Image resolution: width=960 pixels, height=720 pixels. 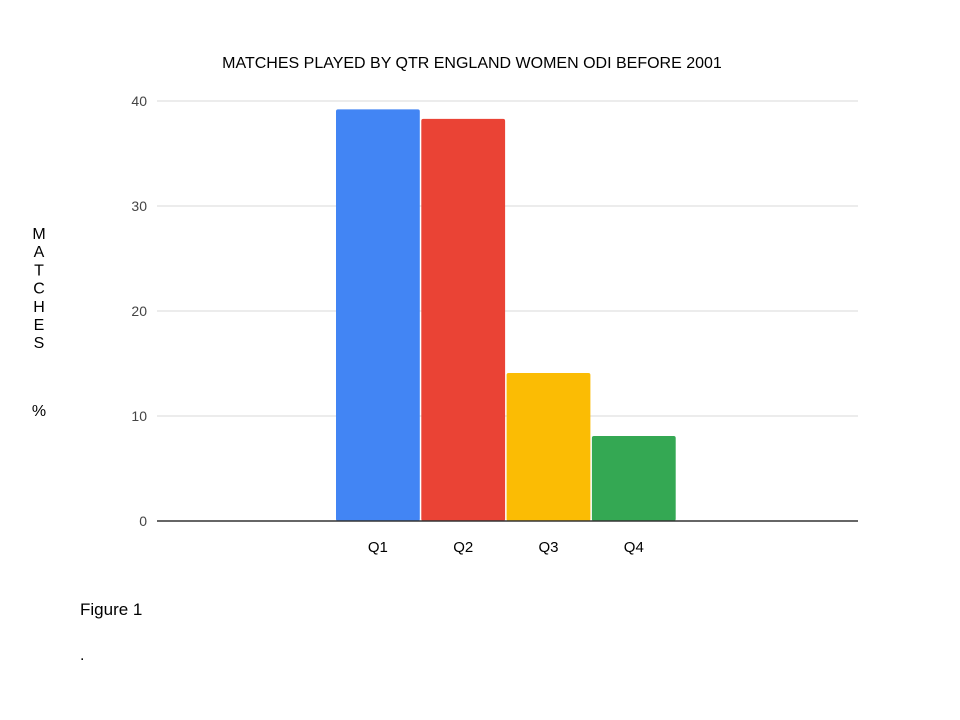 I want to click on footnote: ., so click(x=82, y=655).